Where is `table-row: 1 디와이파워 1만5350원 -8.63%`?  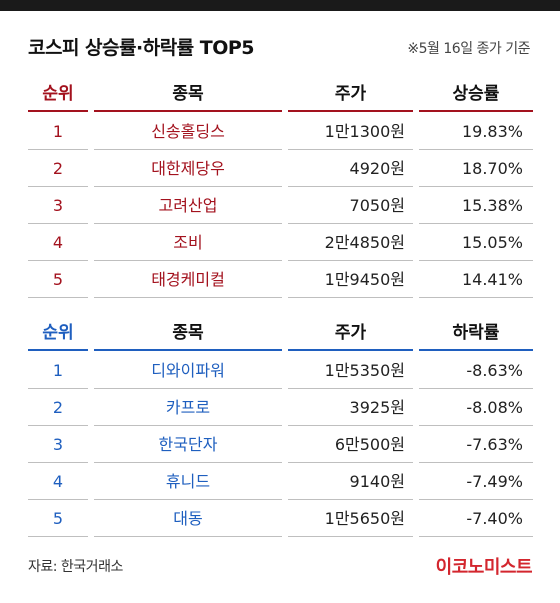
table-row: 1 디와이파워 1만5350원 -8.63% is located at coordinates (280, 372).